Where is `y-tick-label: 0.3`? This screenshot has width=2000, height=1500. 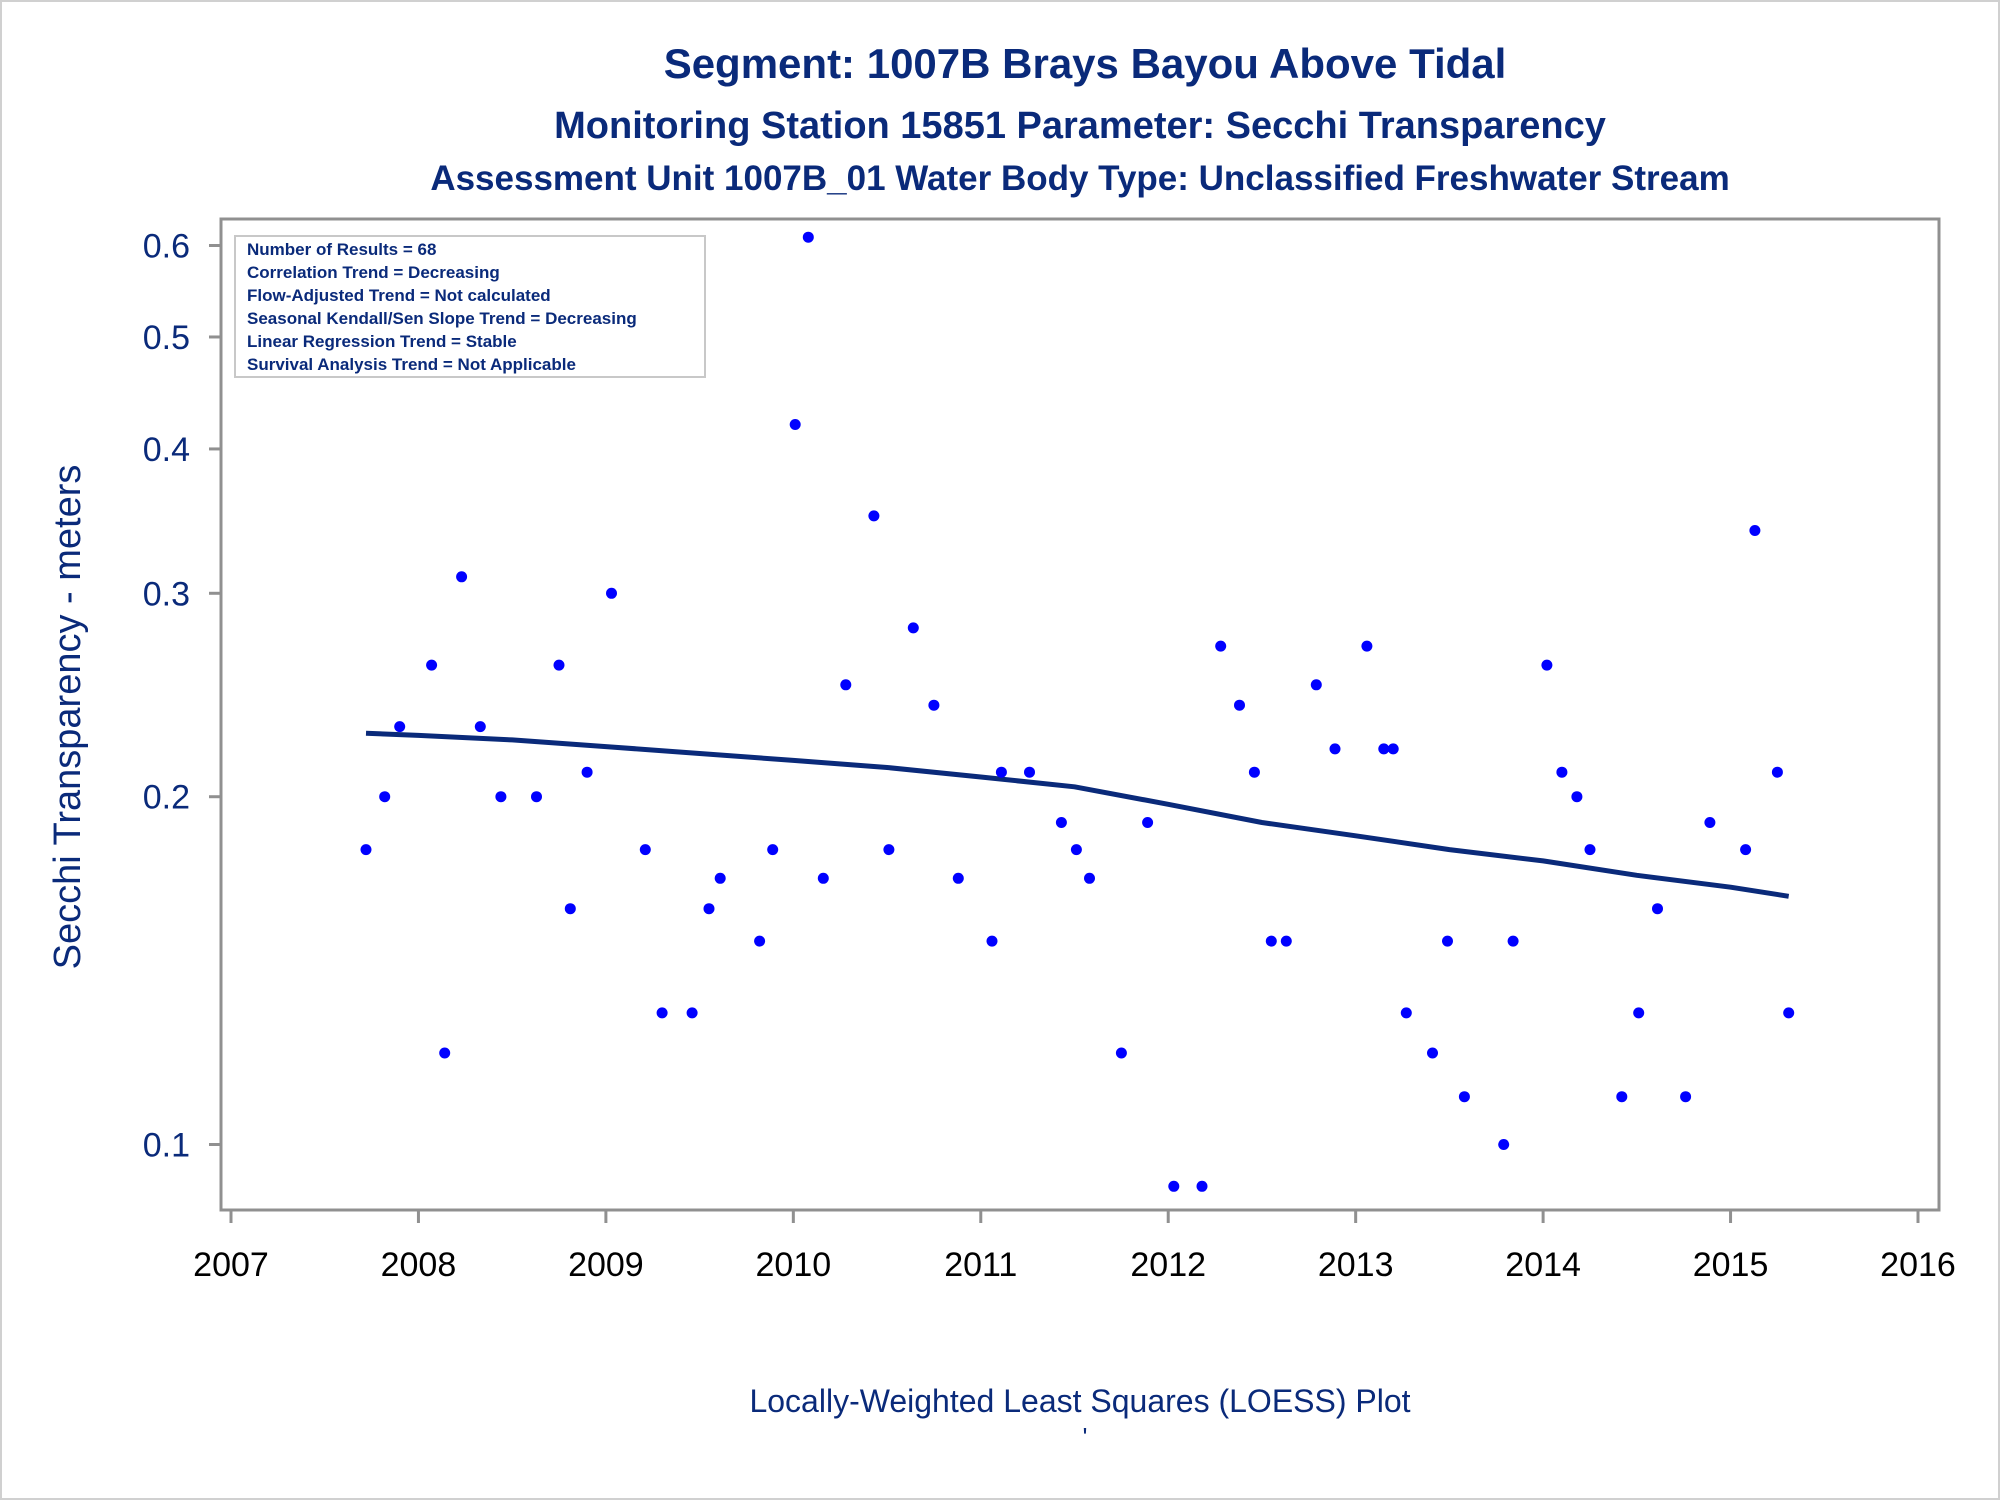 y-tick-label: 0.3 is located at coordinates (166, 594).